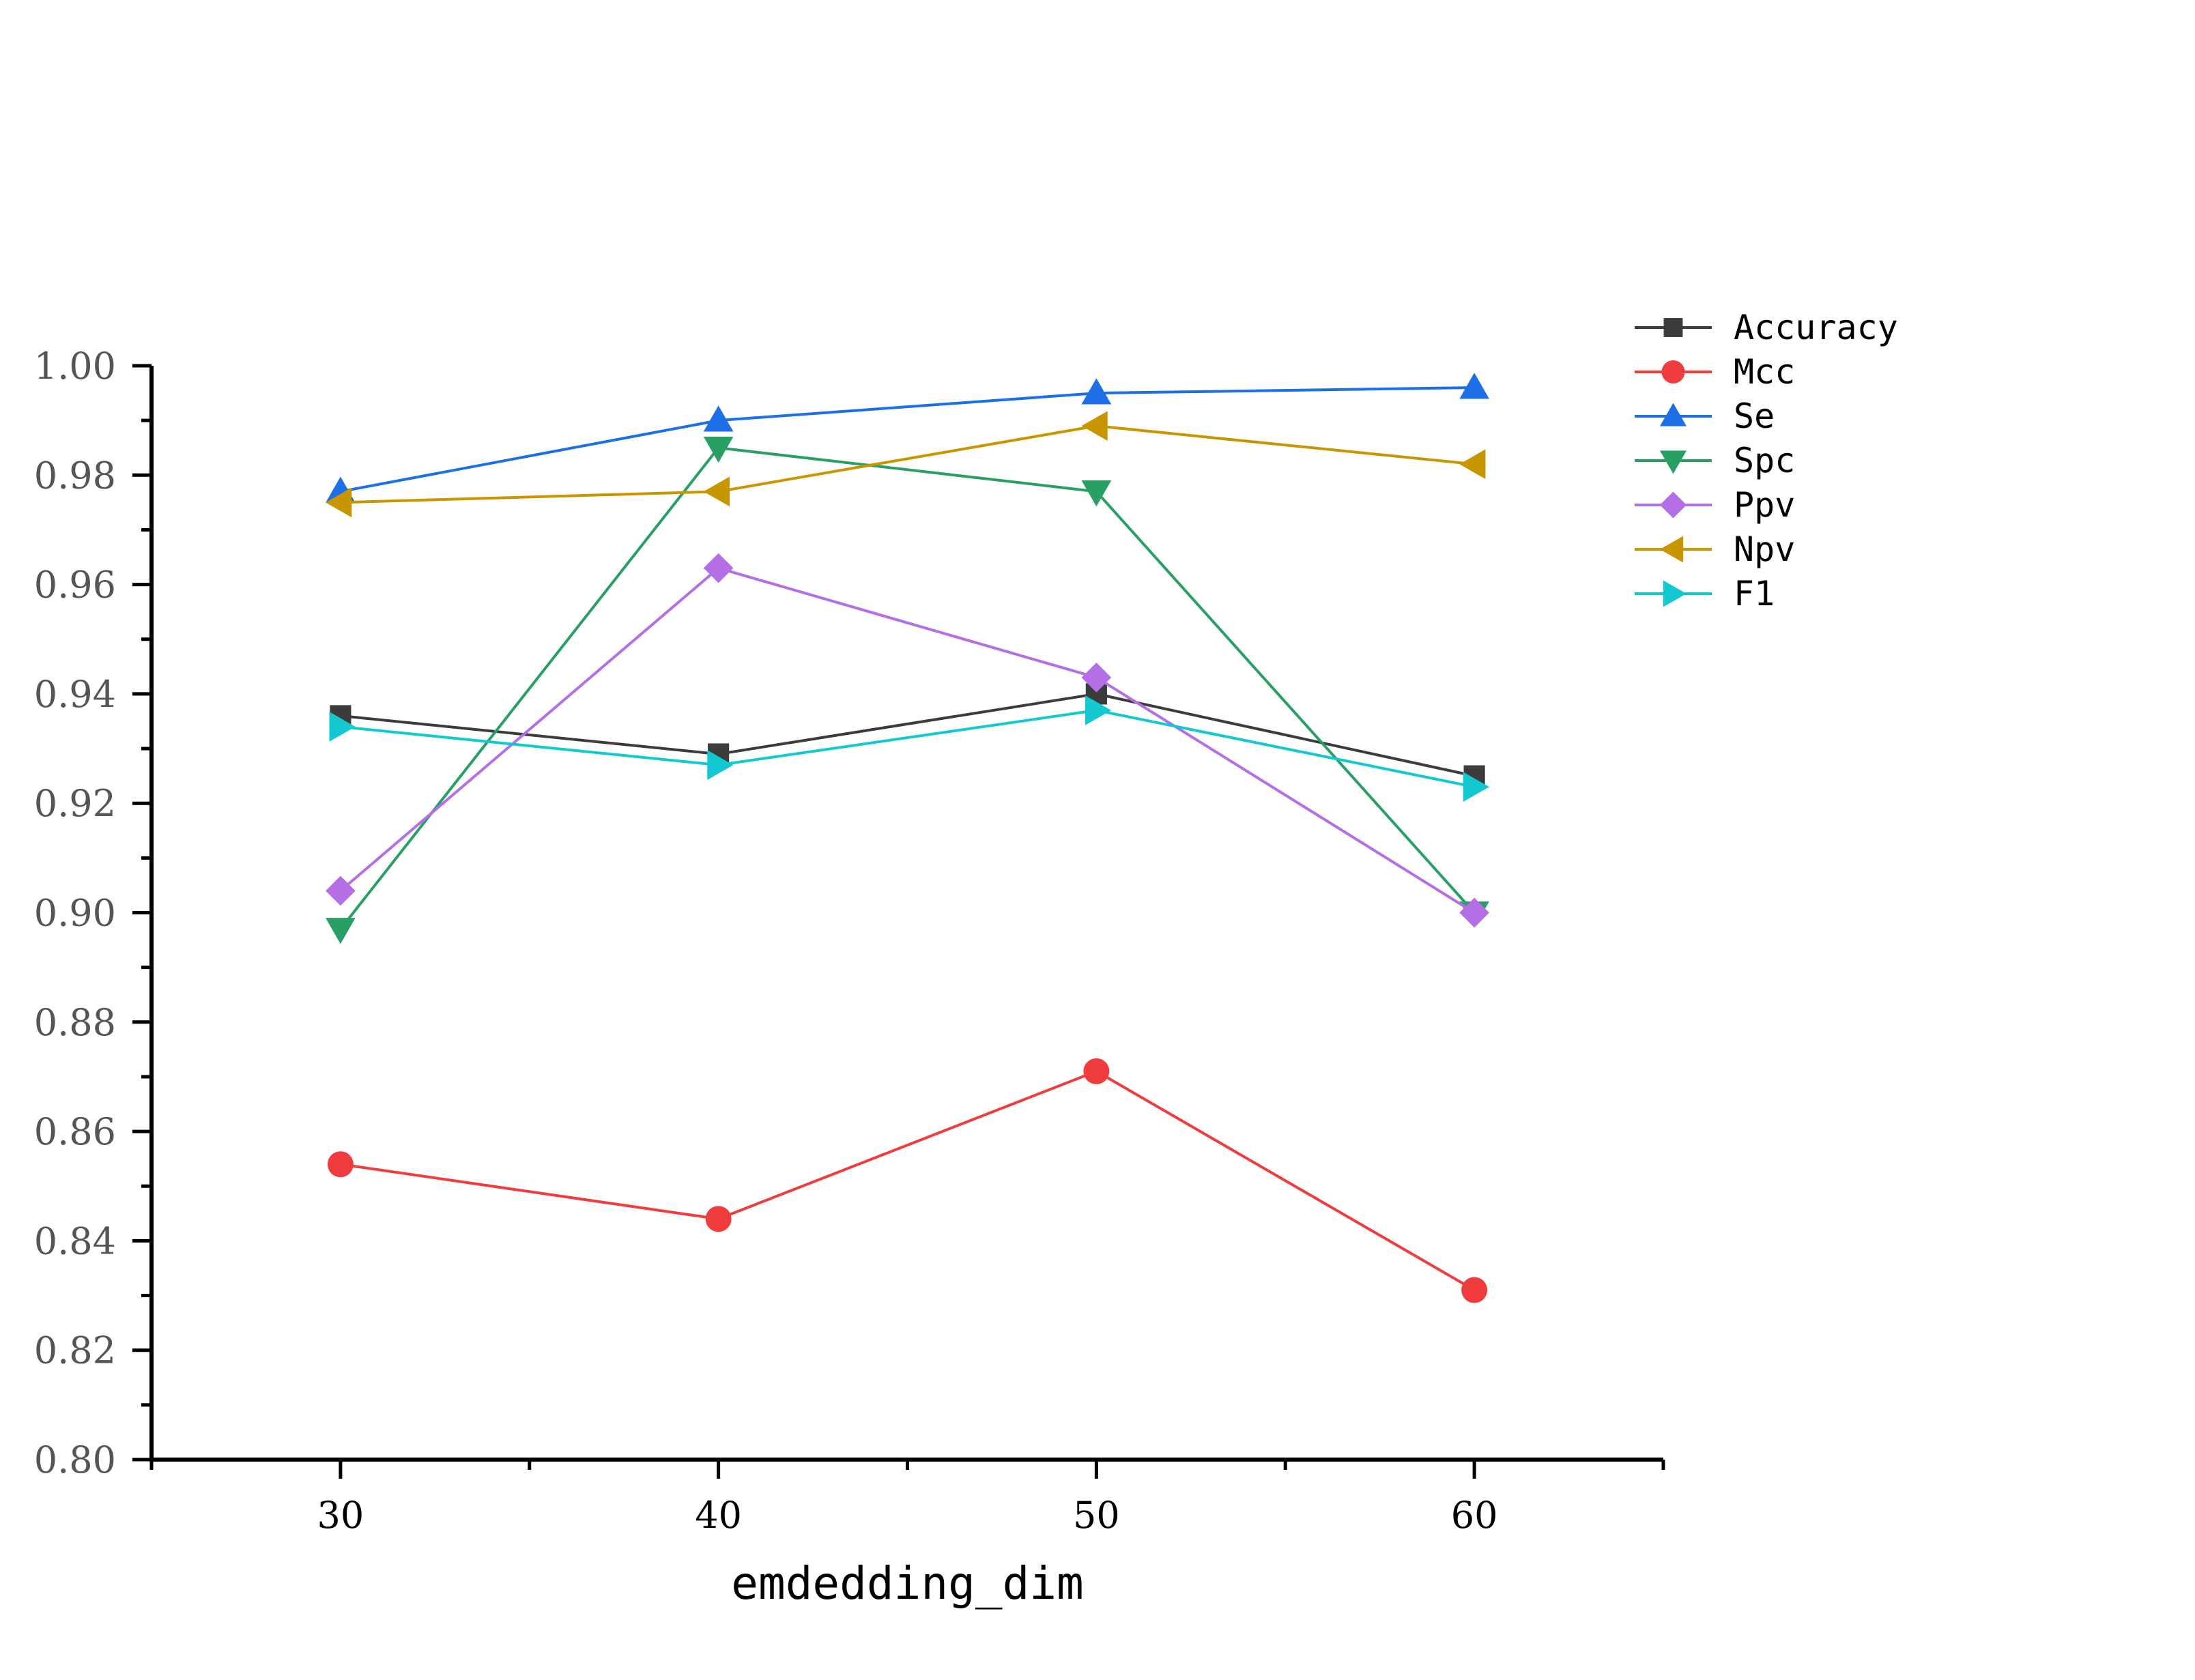 The image size is (2195, 1680). I want to click on y-tick-label: 1.00, so click(75, 366).